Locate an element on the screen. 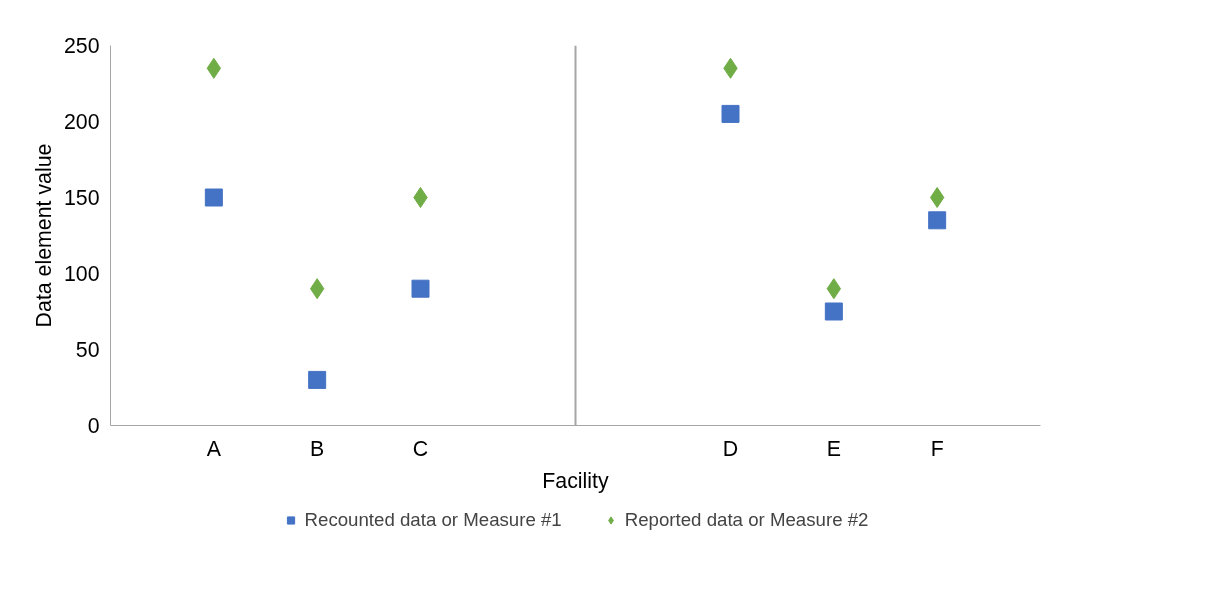  x-tick-label: D is located at coordinates (730, 448).